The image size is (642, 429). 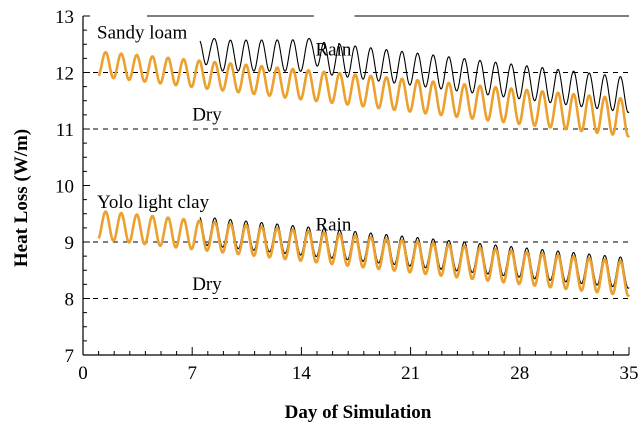 What do you see at coordinates (70, 300) in the screenshot?
I see `y-tick-label: 8` at bounding box center [70, 300].